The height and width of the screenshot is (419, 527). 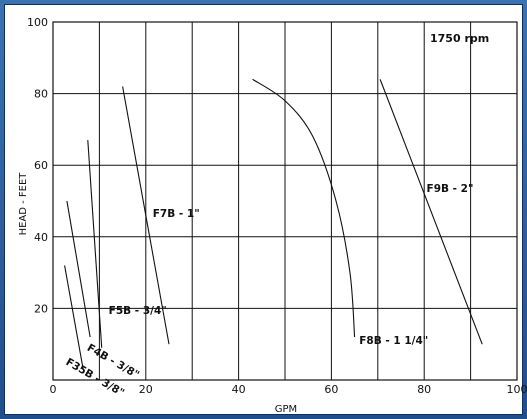 What do you see at coordinates (239, 389) in the screenshot?
I see `x-tick-label: 40` at bounding box center [239, 389].